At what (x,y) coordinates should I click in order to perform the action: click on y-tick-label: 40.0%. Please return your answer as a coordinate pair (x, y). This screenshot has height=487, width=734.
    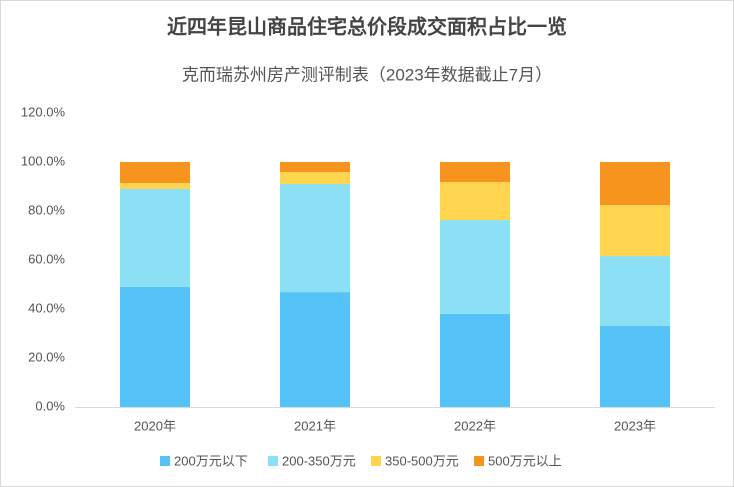
    Looking at the image, I should click on (46, 307).